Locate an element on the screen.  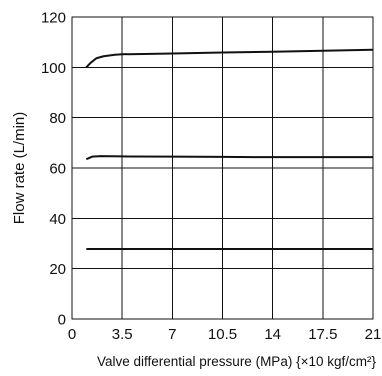
y-tick-label: 20 is located at coordinates (57, 269).